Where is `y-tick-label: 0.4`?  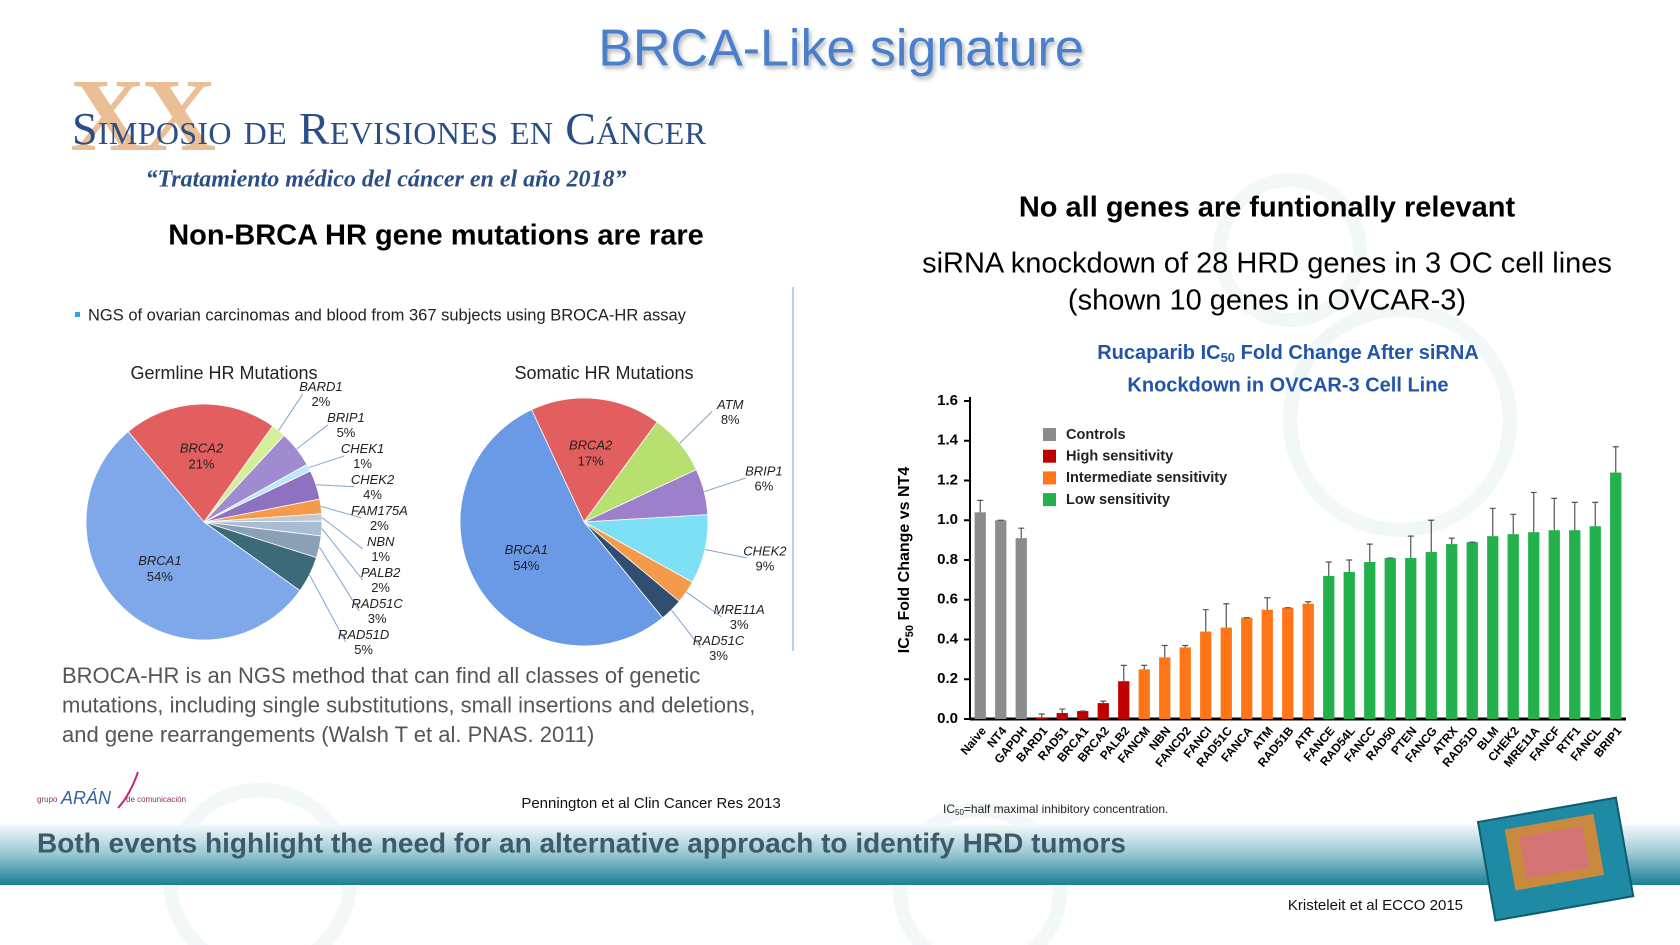
y-tick-label: 0.4 is located at coordinates (948, 638).